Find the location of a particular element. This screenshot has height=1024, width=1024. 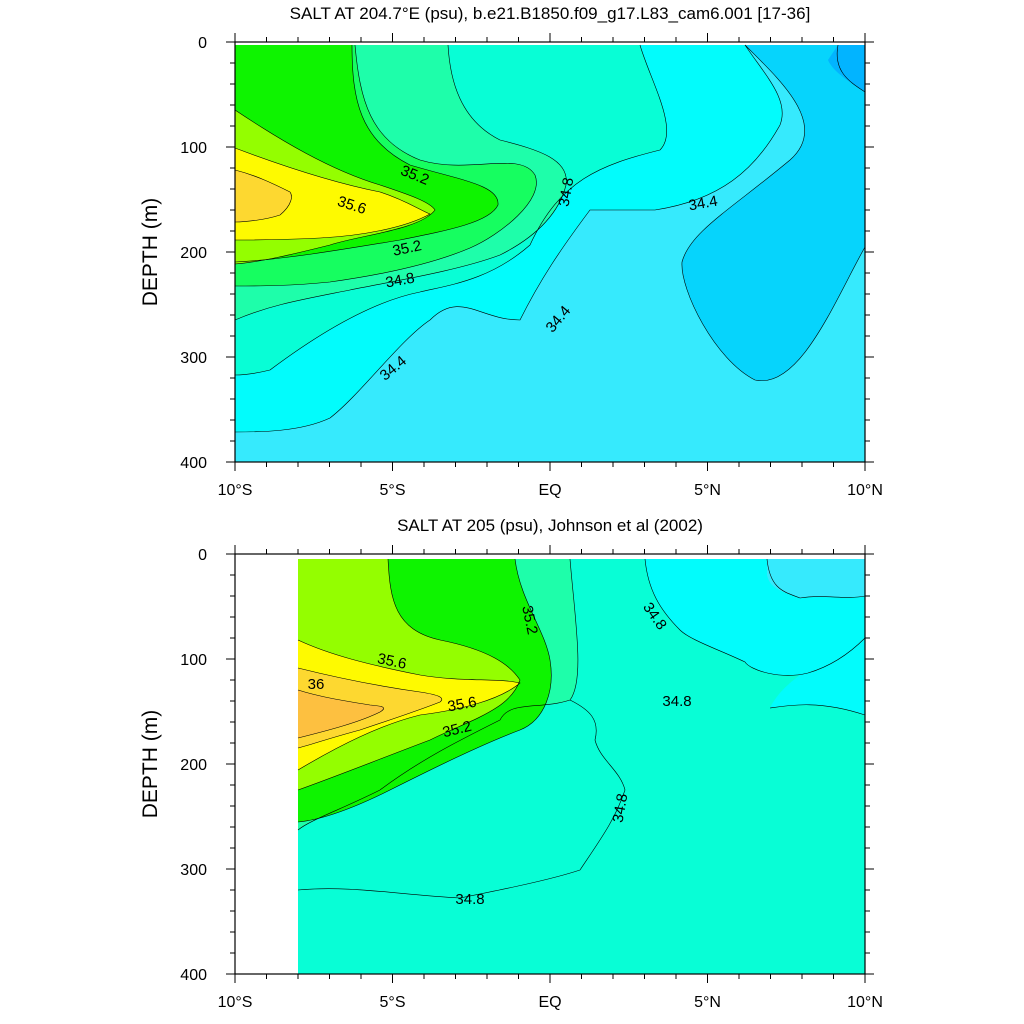

panel2-ylabel: DEPTH (m) is located at coordinates (150, 764).